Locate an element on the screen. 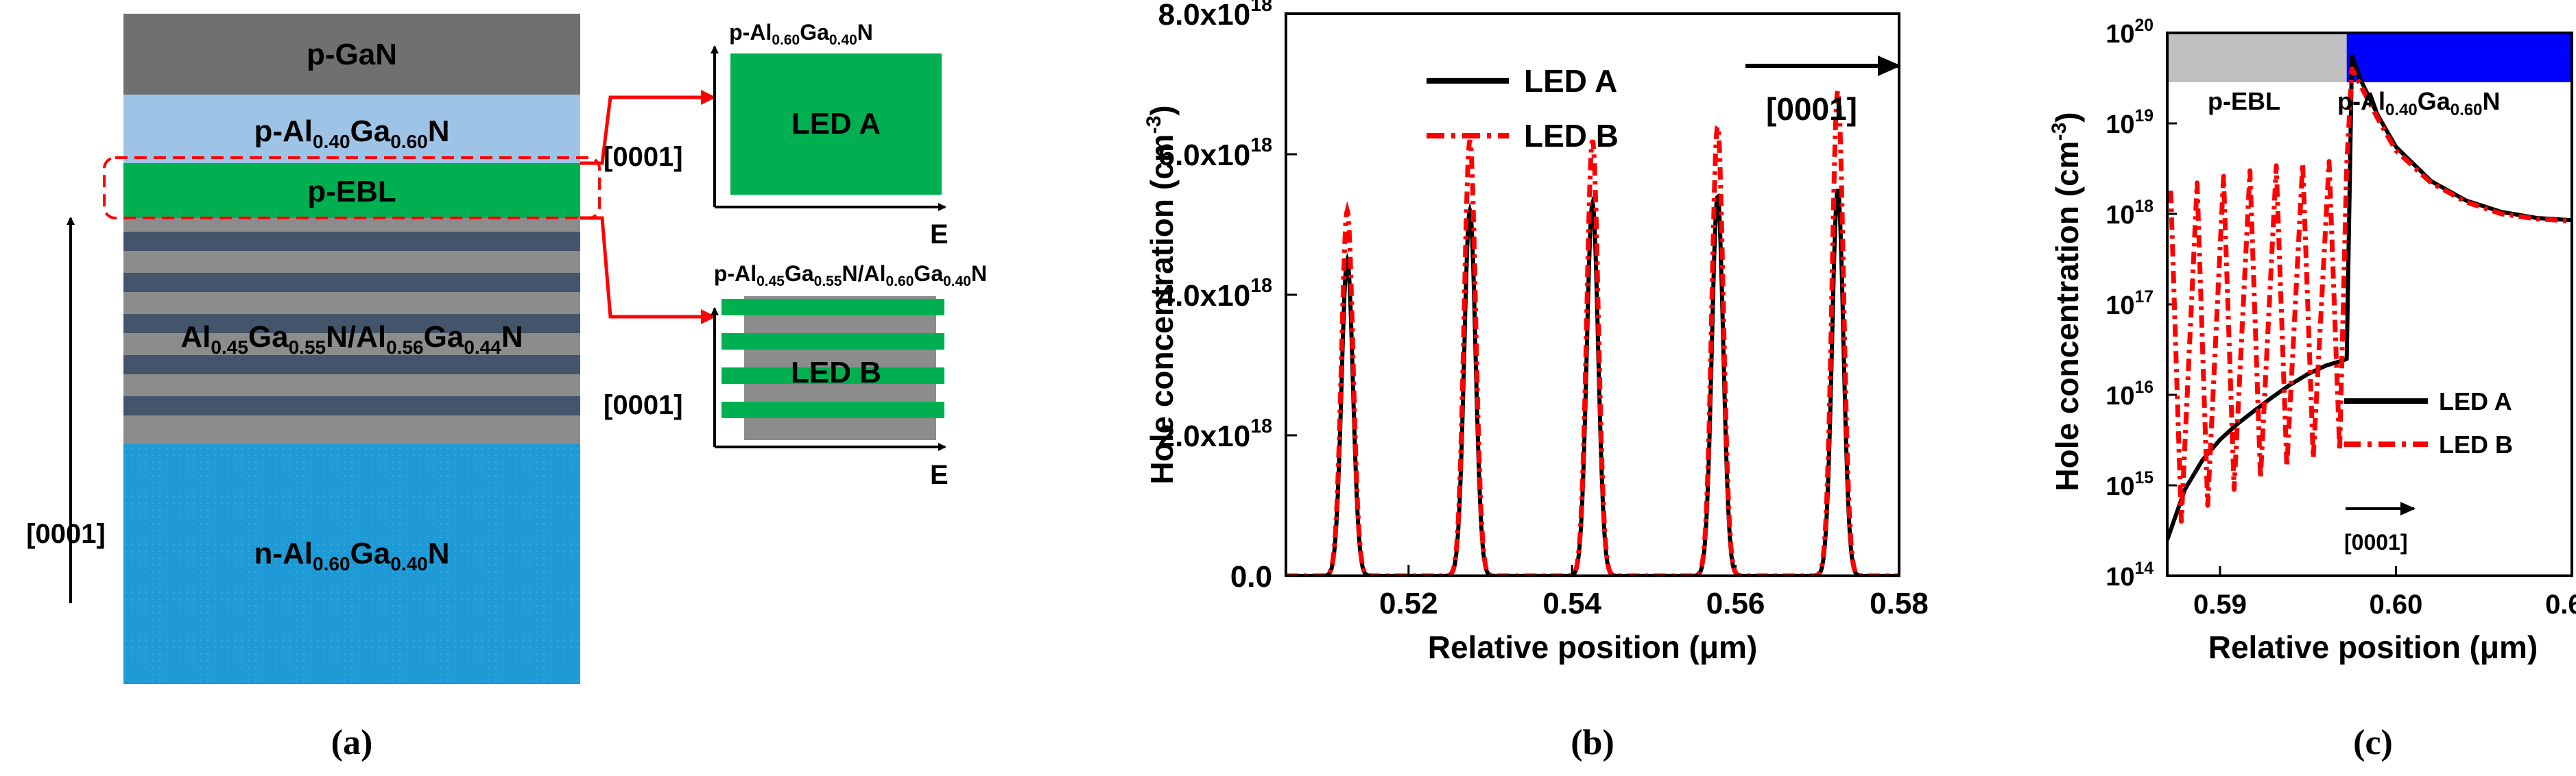  ebl-highlight-box is located at coordinates (352, 187).